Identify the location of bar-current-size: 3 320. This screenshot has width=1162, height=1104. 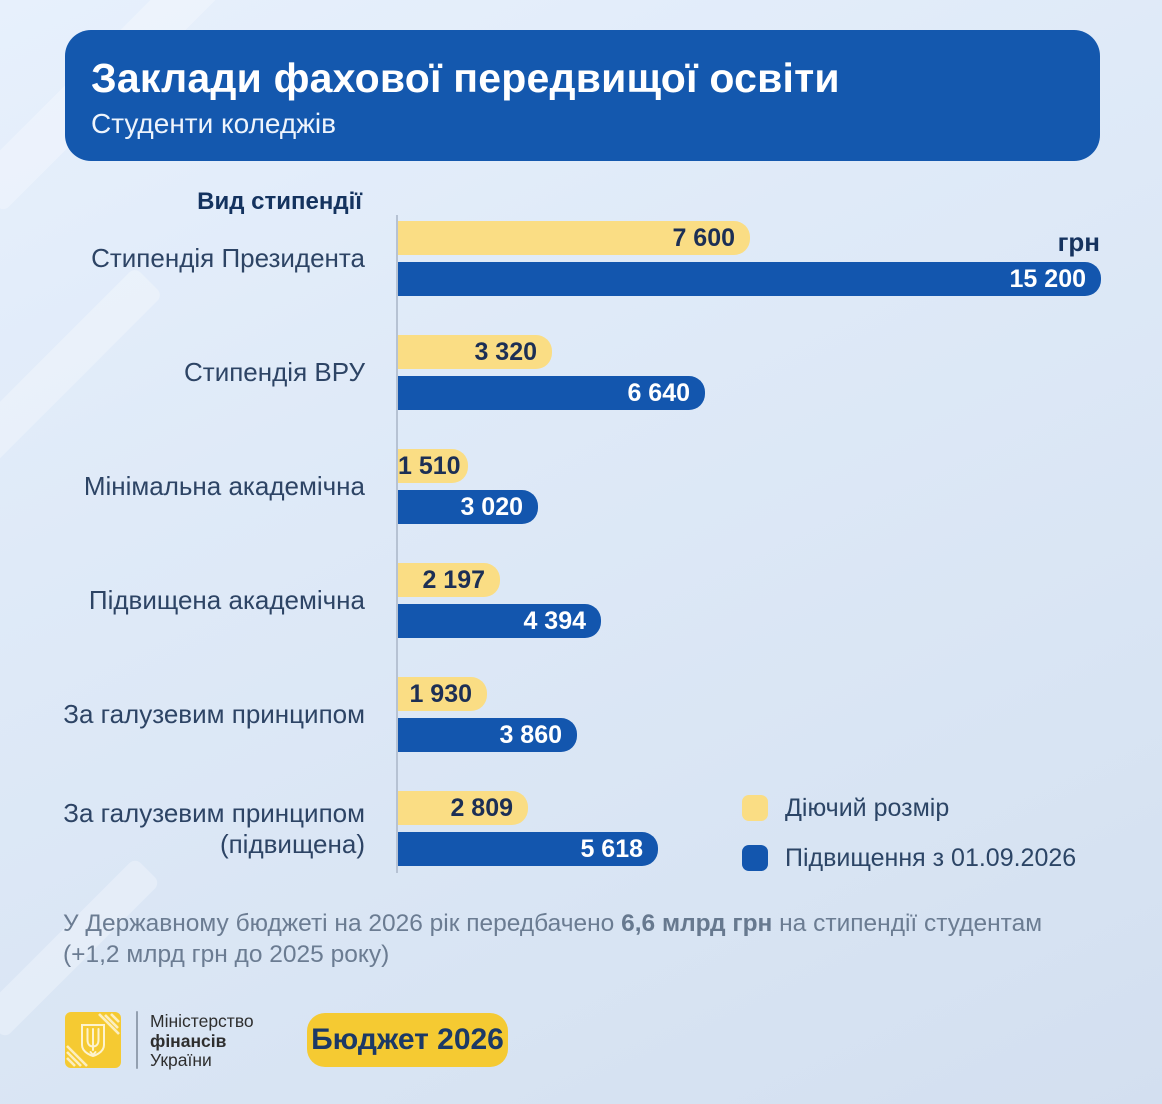
(475, 352).